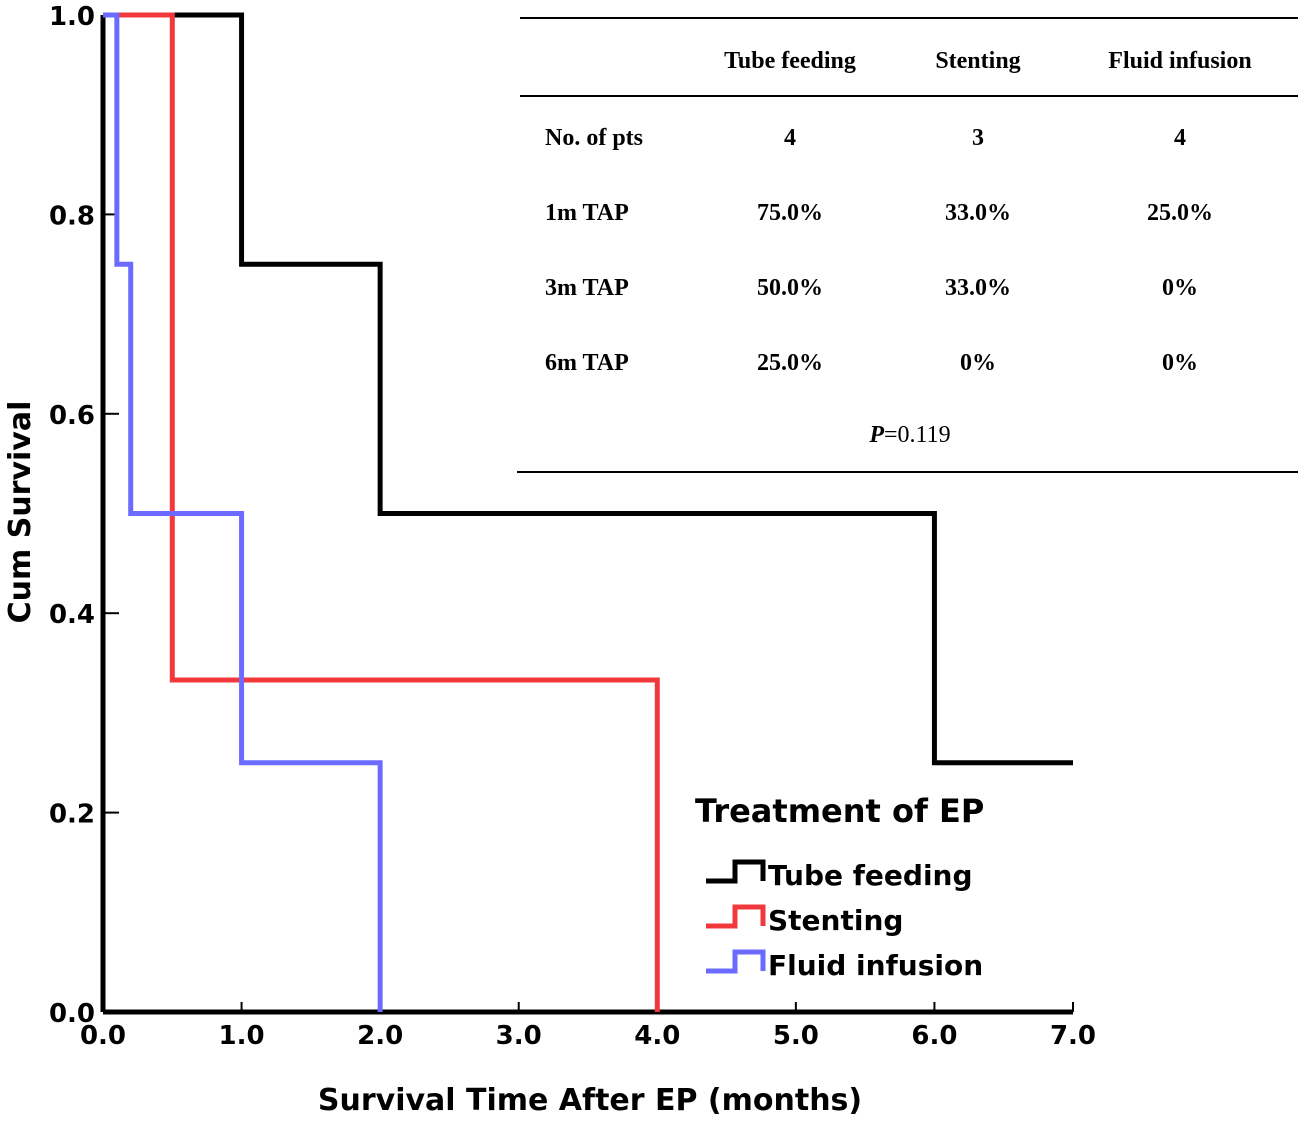  What do you see at coordinates (875, 965) in the screenshot?
I see `legend-label: Fluid infusion` at bounding box center [875, 965].